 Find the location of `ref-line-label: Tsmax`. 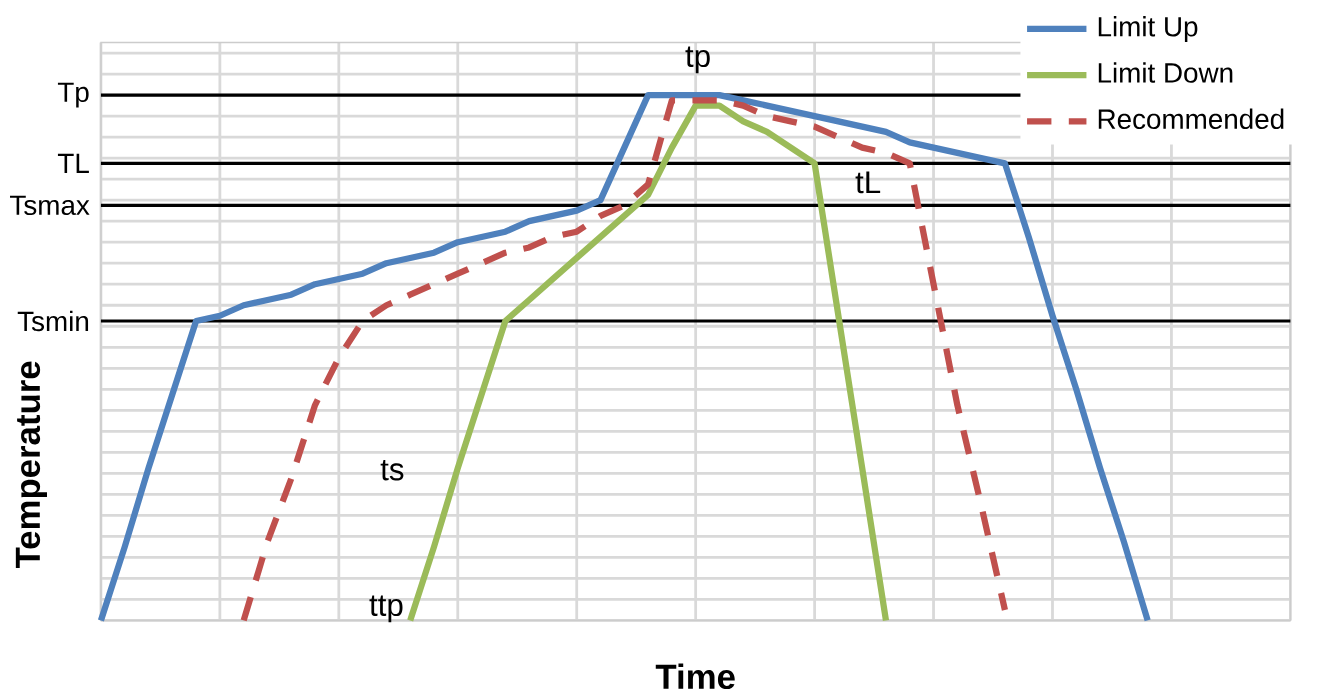

ref-line-label: Tsmax is located at coordinates (50, 205).